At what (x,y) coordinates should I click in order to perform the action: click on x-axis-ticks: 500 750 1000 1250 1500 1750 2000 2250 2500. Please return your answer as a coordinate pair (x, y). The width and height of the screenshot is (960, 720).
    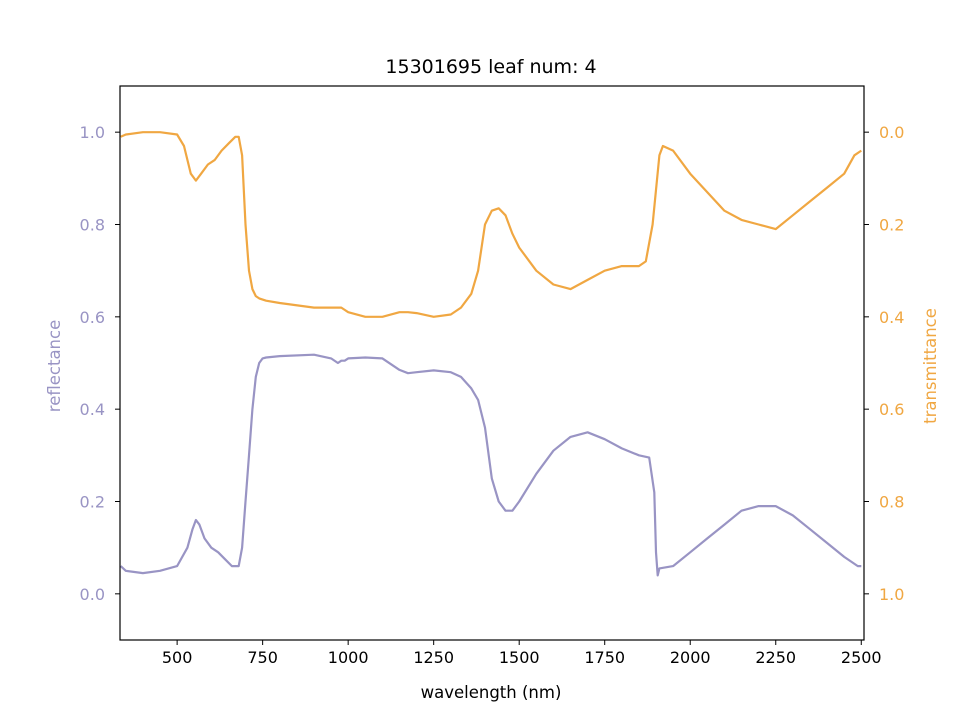
    Looking at the image, I should click on (522, 653).